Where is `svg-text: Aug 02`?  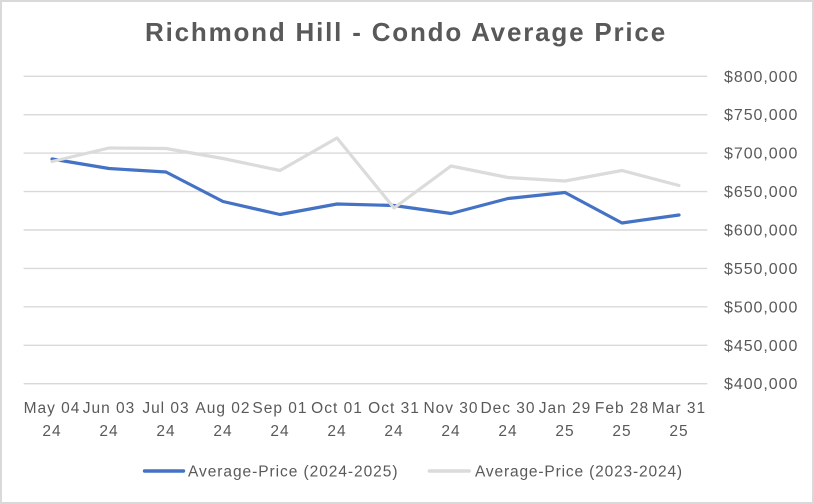
svg-text: Aug 02 is located at coordinates (222, 408).